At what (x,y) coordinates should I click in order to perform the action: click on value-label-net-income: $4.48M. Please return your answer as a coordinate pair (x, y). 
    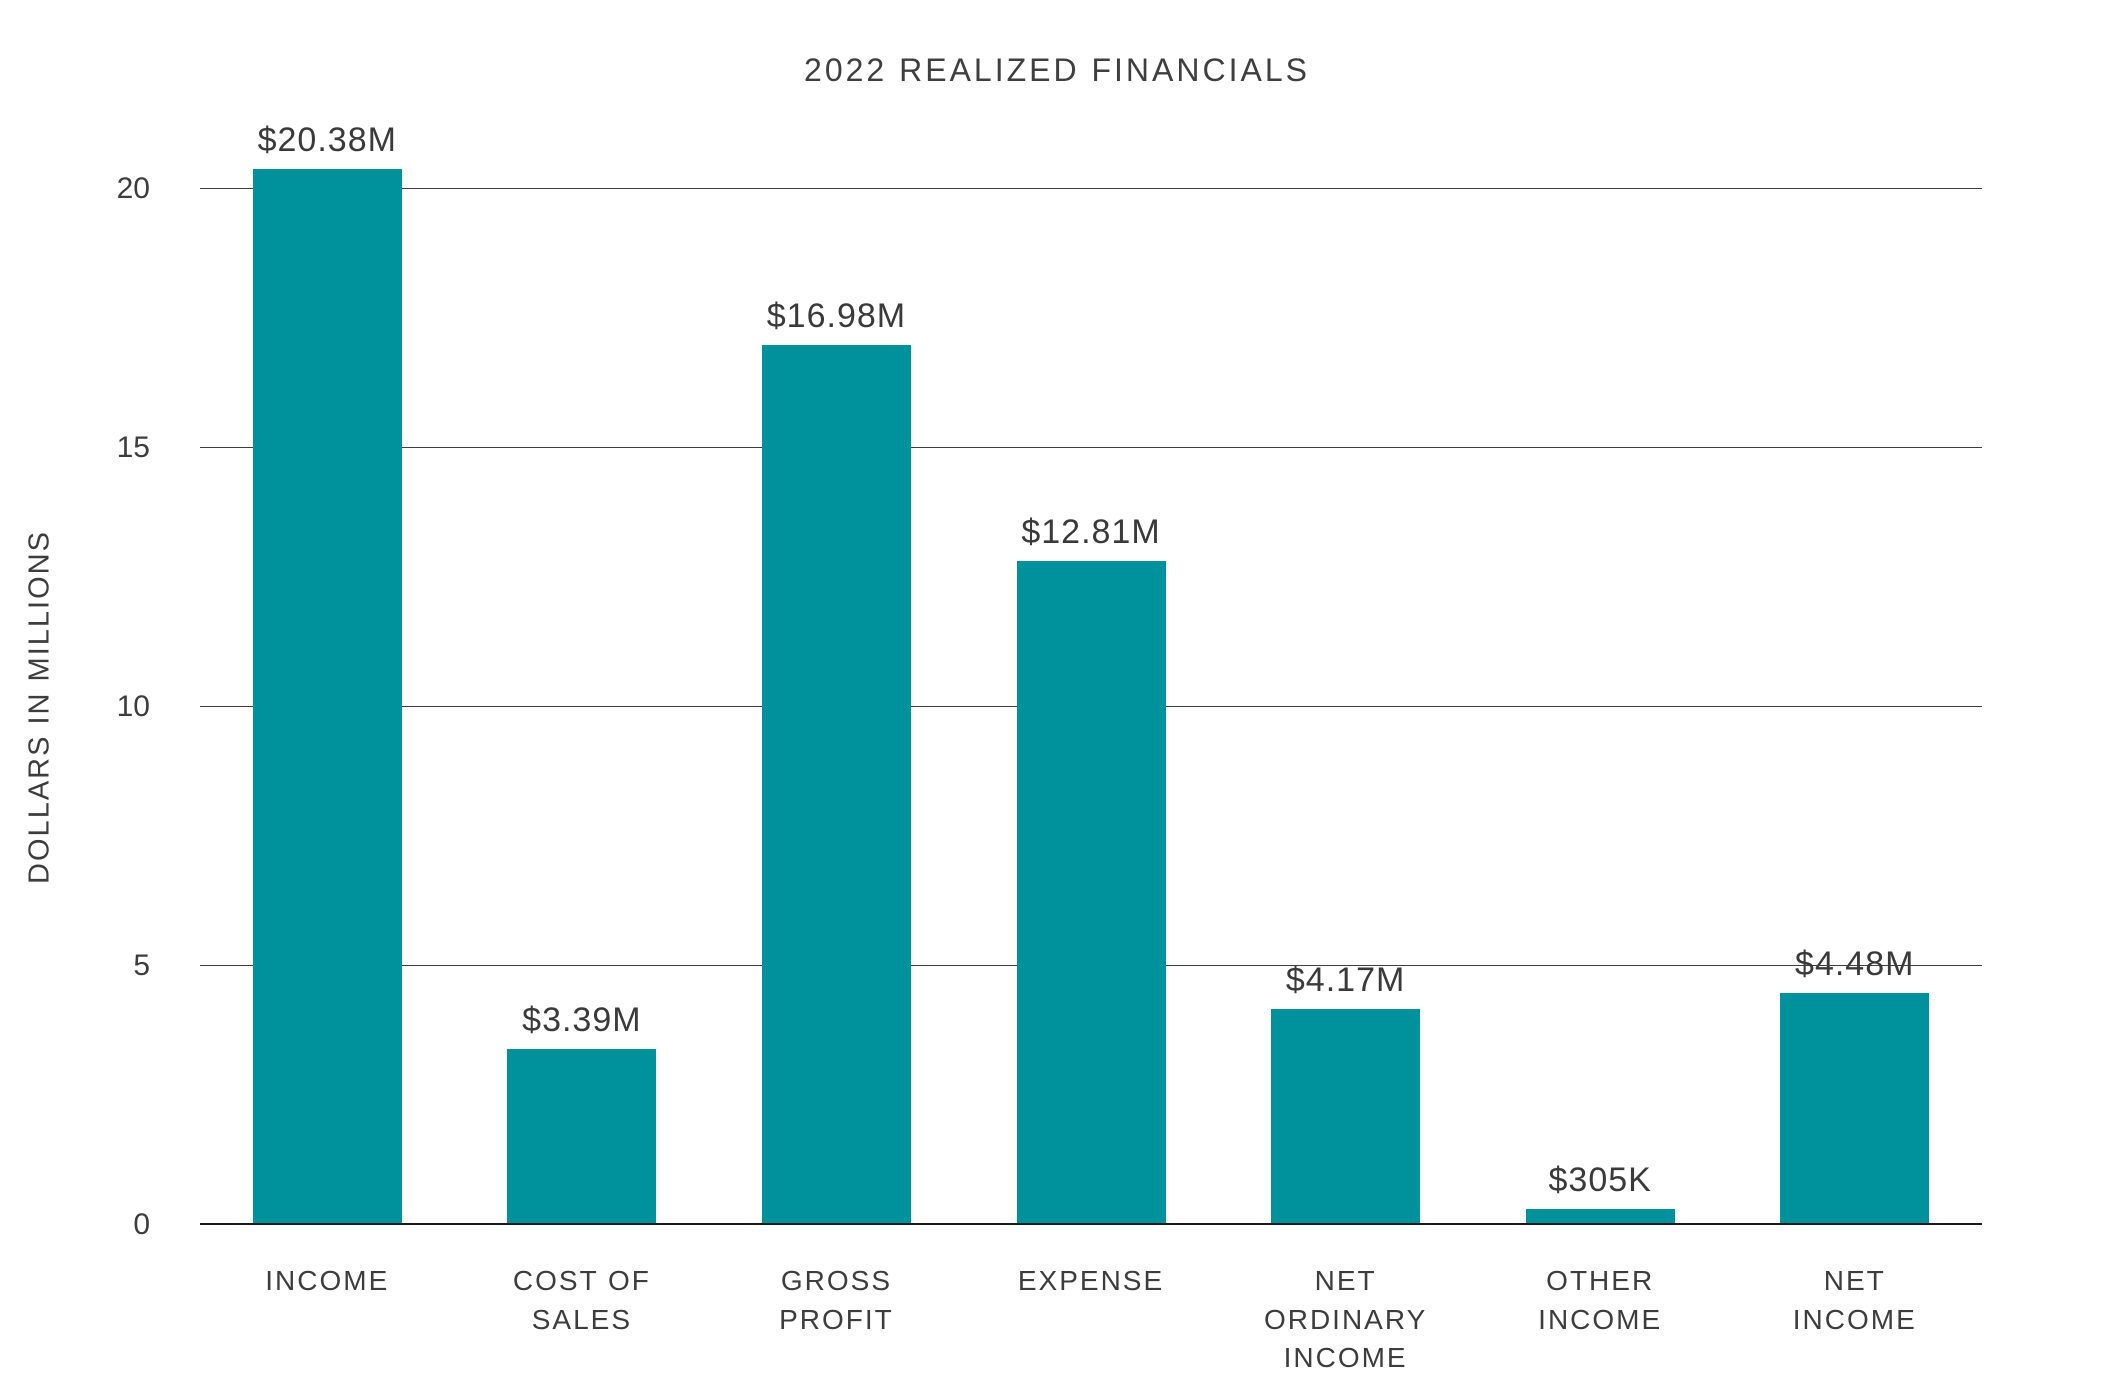
    Looking at the image, I should click on (1855, 963).